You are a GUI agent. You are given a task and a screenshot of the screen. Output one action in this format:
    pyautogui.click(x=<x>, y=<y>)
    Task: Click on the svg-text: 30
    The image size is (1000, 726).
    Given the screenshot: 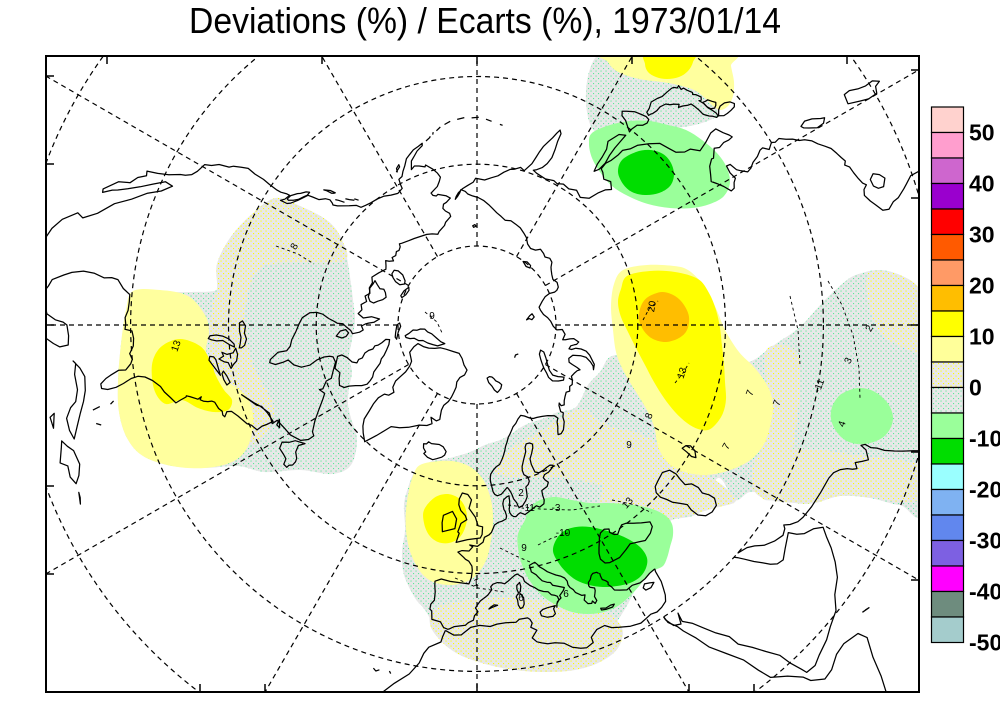 What is the action you would take?
    pyautogui.click(x=982, y=235)
    